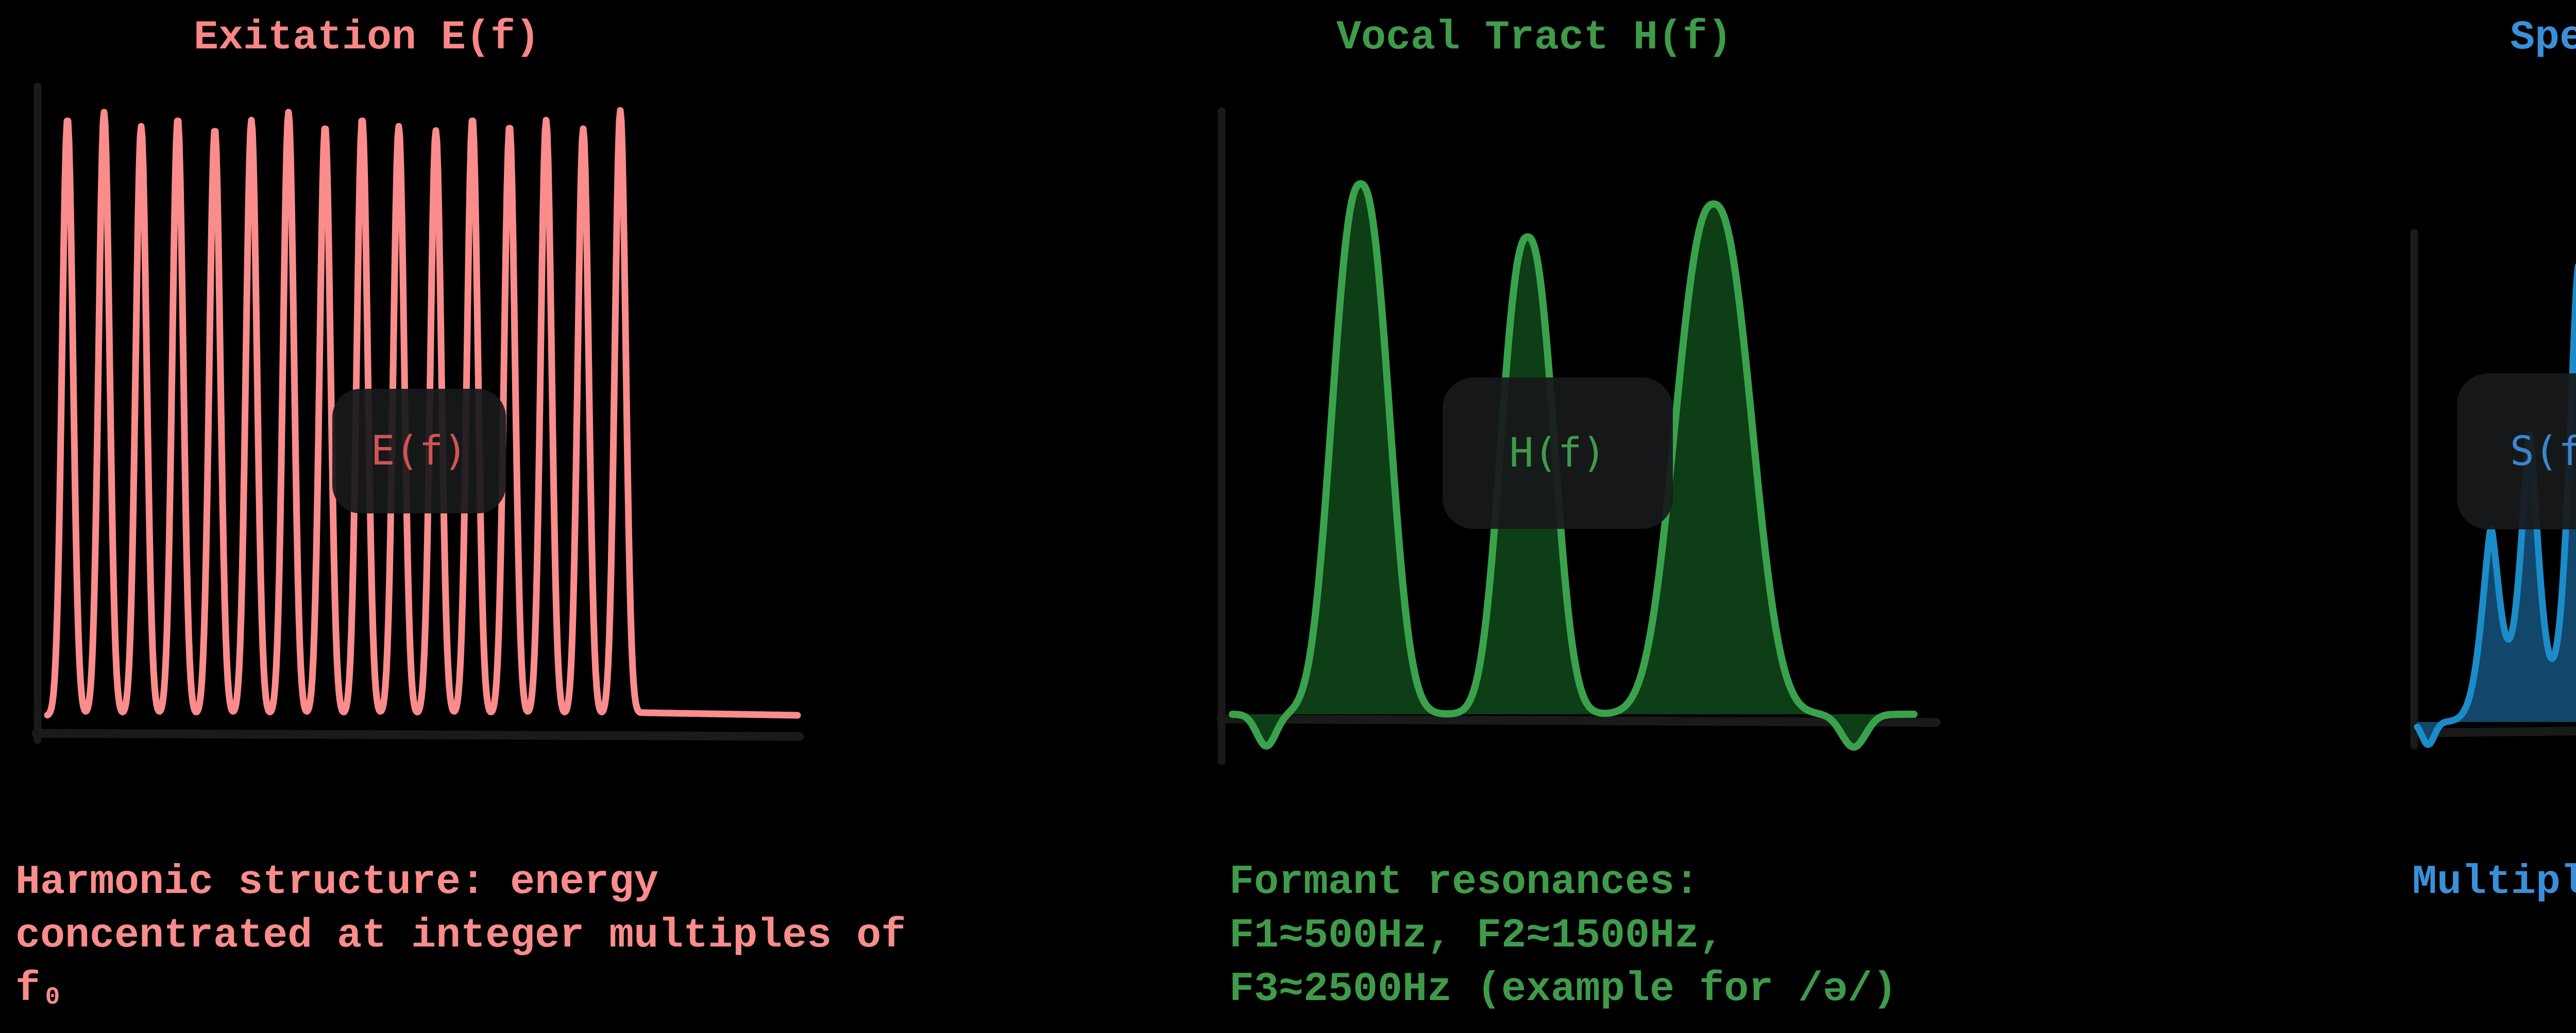  I want to click on panel-title-speech: Speech S(f), so click(2543, 37).